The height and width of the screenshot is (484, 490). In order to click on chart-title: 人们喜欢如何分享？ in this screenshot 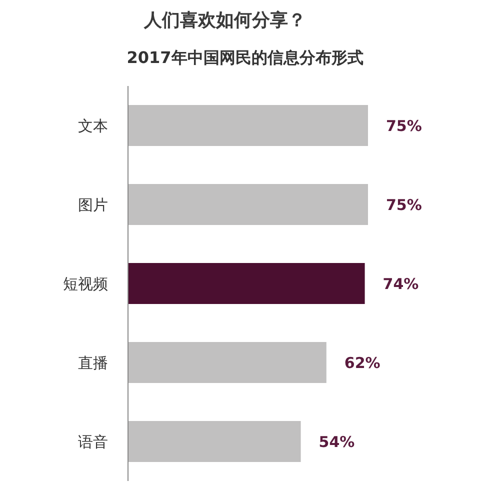, I will do `click(224, 20)`.